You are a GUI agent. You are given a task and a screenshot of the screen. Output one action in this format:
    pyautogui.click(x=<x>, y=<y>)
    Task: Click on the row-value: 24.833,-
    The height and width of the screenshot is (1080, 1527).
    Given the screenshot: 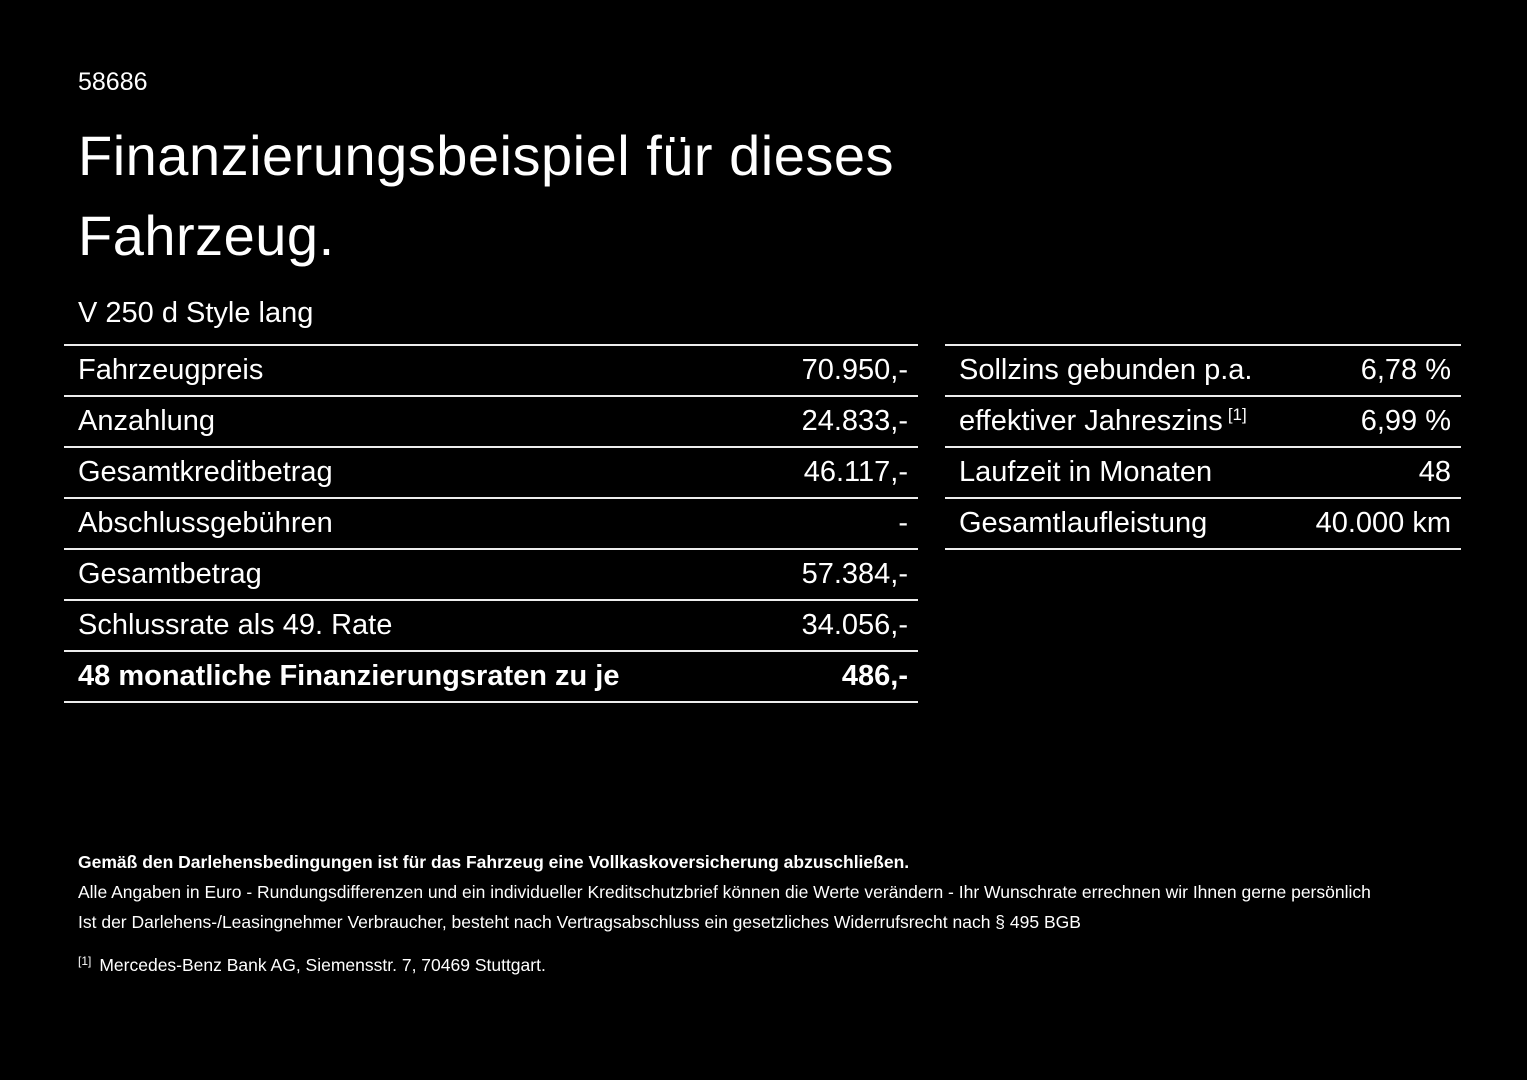 What is the action you would take?
    pyautogui.click(x=854, y=421)
    